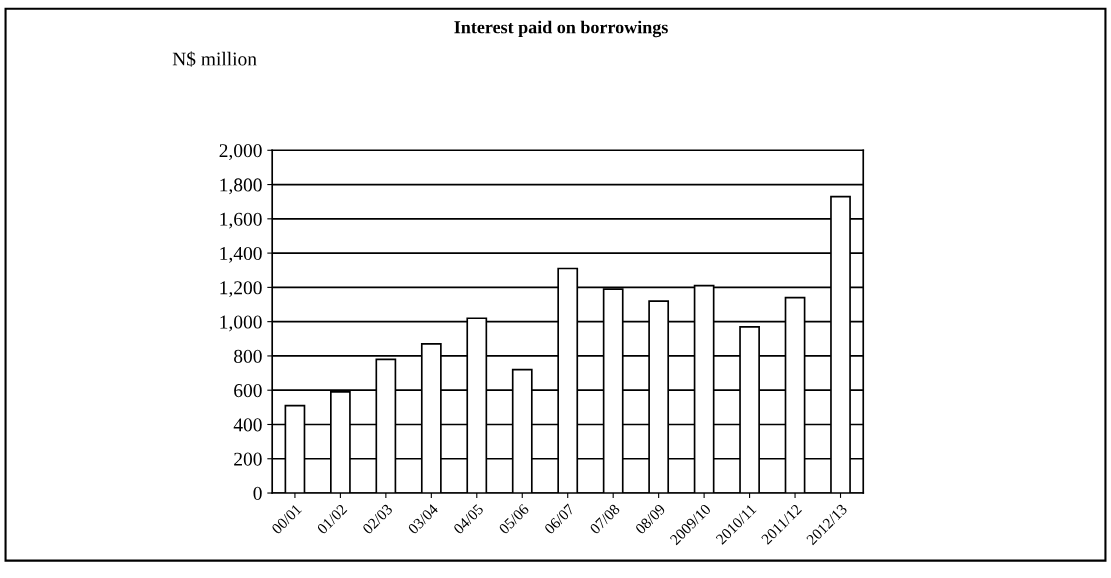 The image size is (1111, 578). What do you see at coordinates (561, 29) in the screenshot?
I see `chart-title: Interest paid on borrowings` at bounding box center [561, 29].